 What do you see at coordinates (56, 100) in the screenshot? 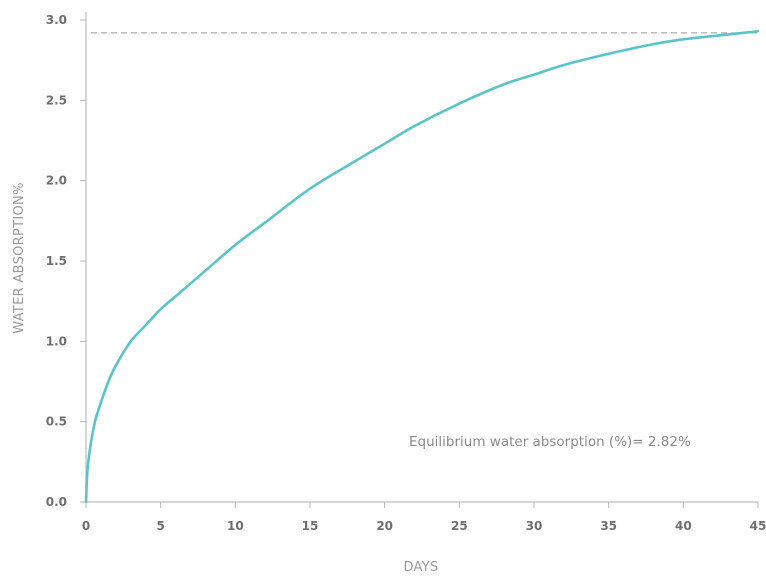
I see `y-tick-label: 2.5` at bounding box center [56, 100].